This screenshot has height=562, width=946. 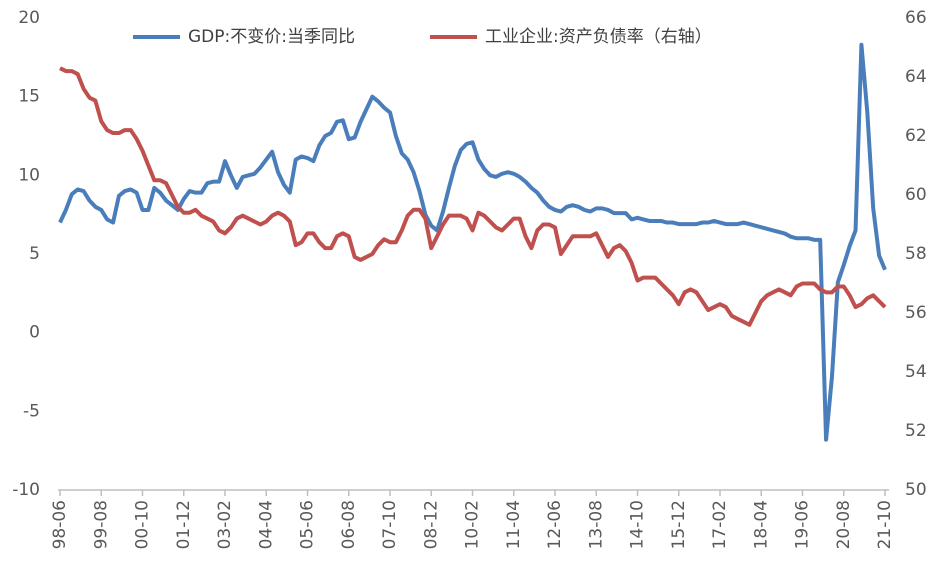 I want to click on y2-tick-label: 54, so click(x=916, y=372).